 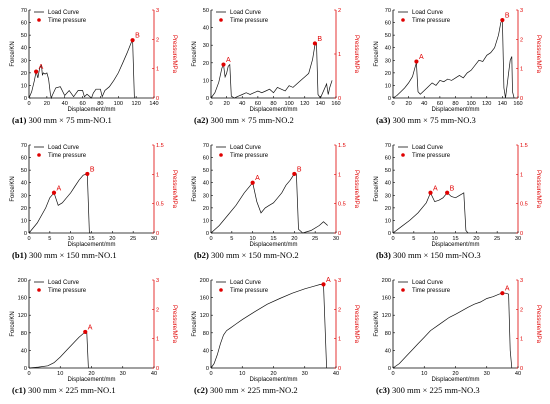 I want to click on y2-tick-label: 0.5, so click(x=342, y=205).